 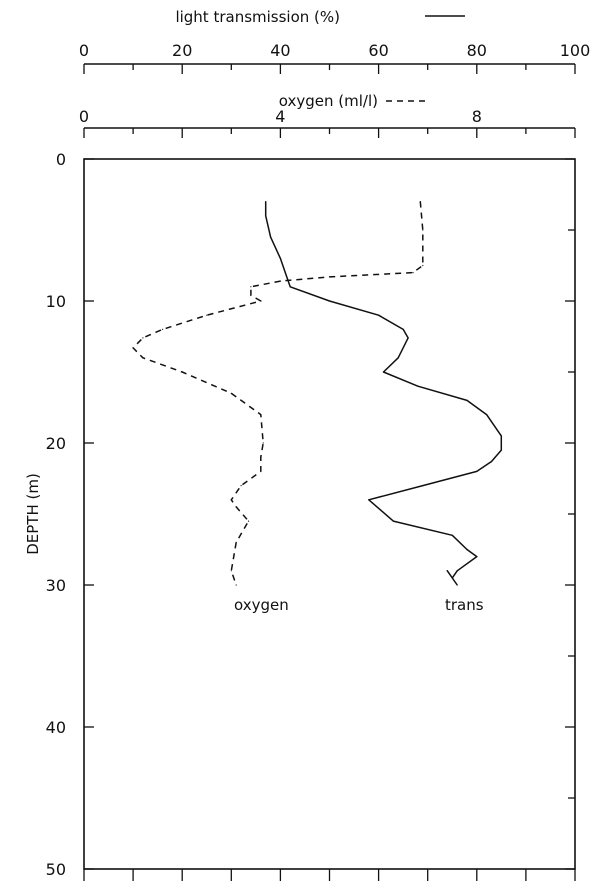 I want to click on oxygen-axis: 0 4 8 oxygen (ml/l), so click(x=327, y=115).